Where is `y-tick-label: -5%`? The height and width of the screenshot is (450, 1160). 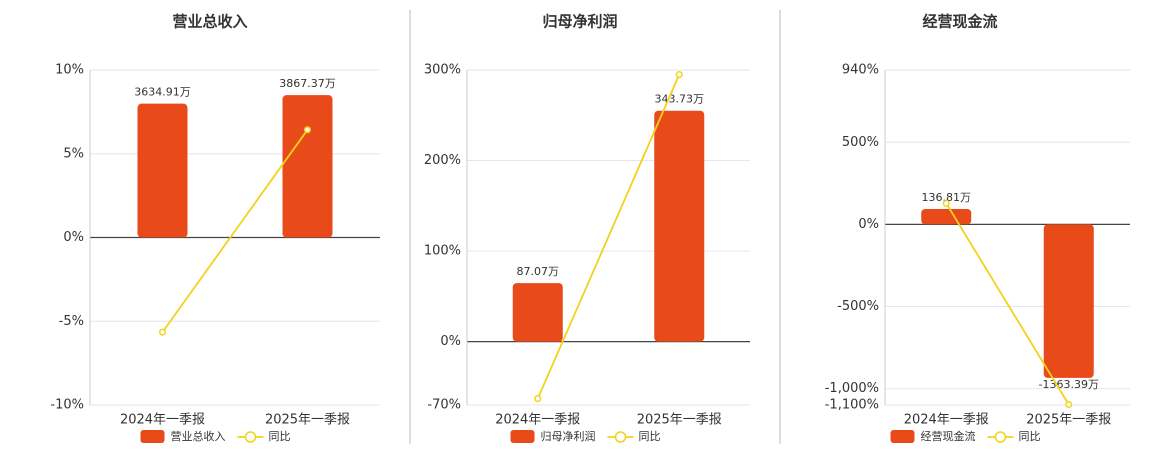 y-tick-label: -5% is located at coordinates (71, 321).